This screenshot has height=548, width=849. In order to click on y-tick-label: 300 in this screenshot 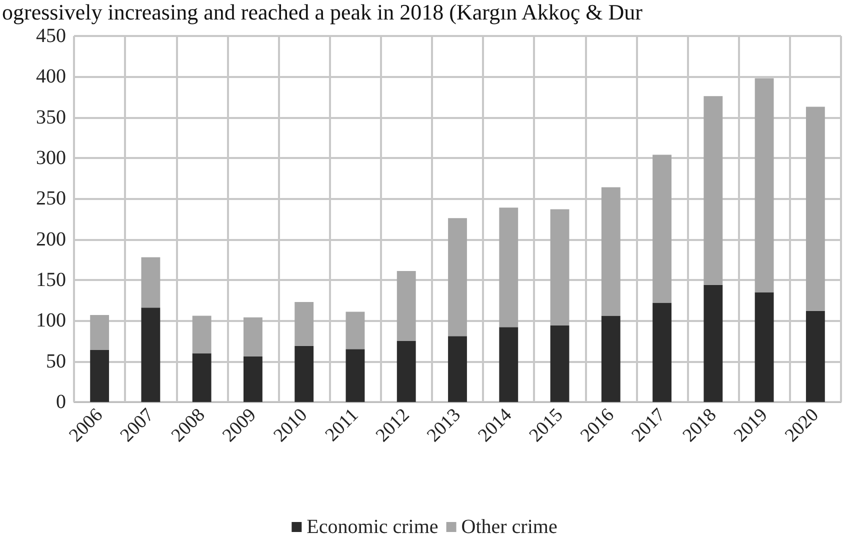, I will do `click(51, 158)`.